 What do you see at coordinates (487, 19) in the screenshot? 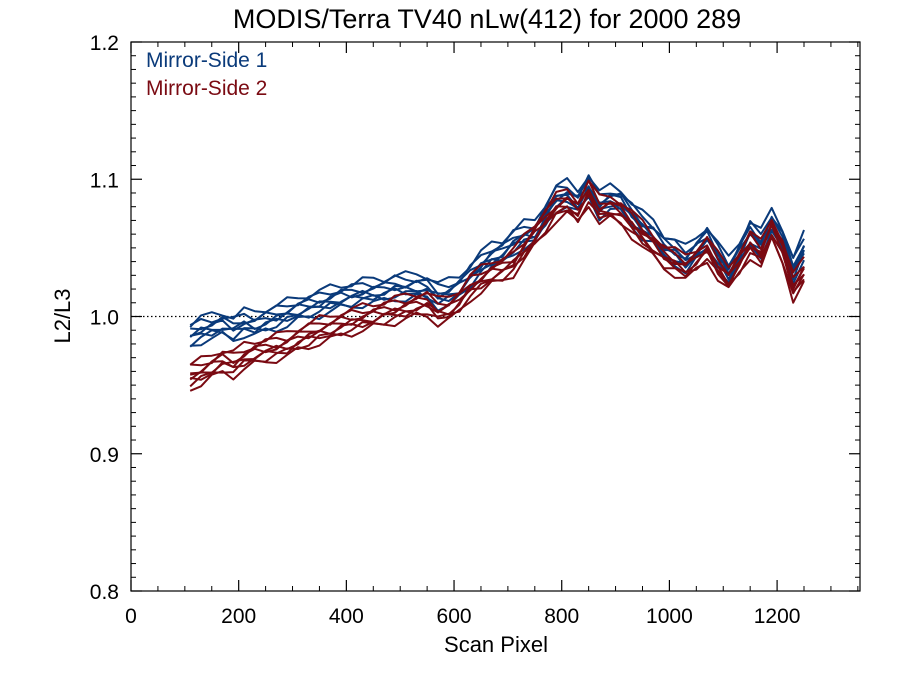
I see `chart-title: MODIS/Terra TV40 nLw(412) for 2000 289` at bounding box center [487, 19].